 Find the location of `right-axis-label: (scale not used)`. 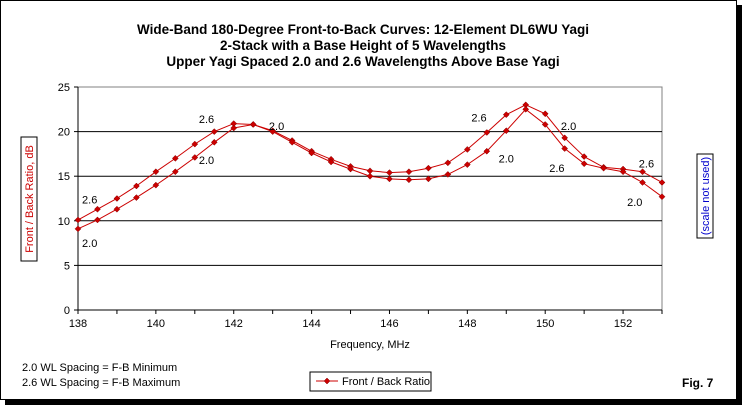

right-axis-label: (scale not used) is located at coordinates (706, 196).